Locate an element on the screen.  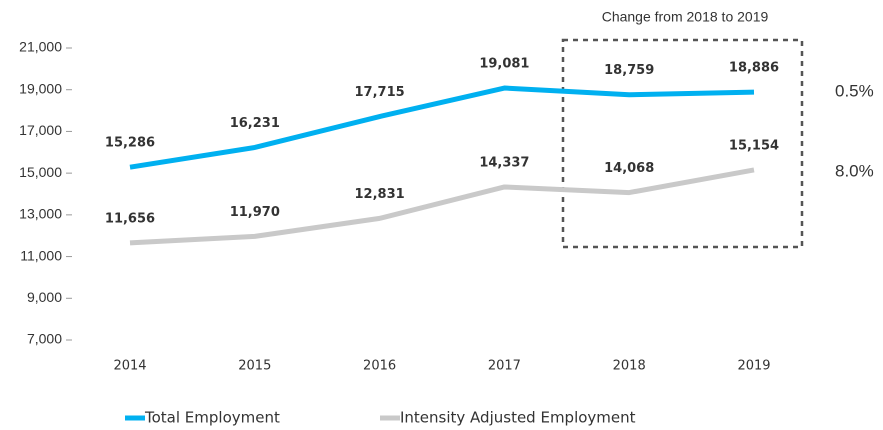
y-tick-label: 17,000 is located at coordinates (40, 130).